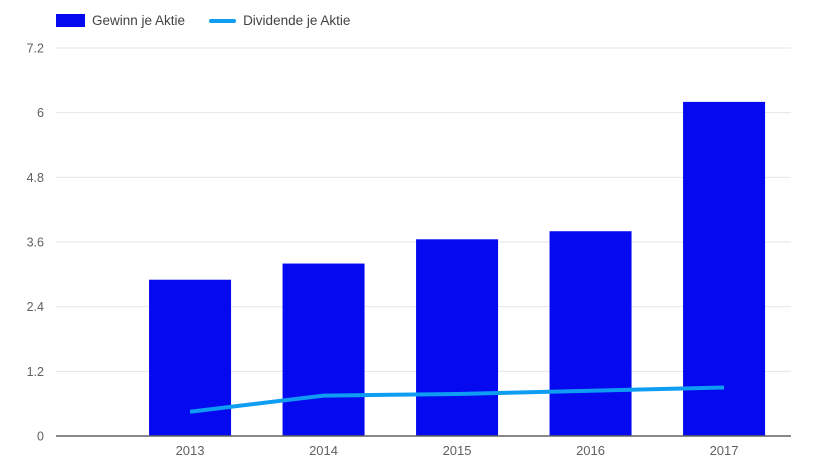 The width and height of the screenshot is (826, 467). I want to click on bar-2013, so click(190, 357).